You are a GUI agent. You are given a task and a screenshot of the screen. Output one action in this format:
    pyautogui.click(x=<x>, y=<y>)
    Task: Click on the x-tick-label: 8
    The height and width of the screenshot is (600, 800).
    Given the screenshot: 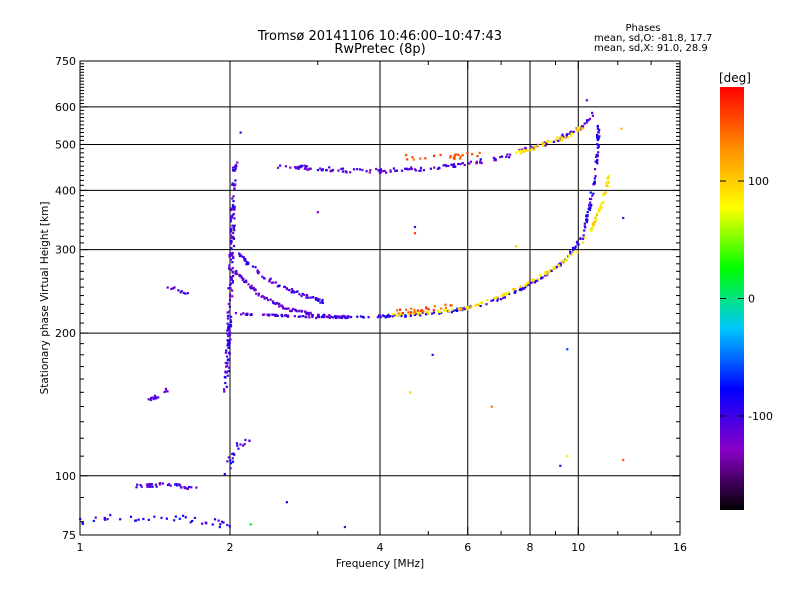 What is the action you would take?
    pyautogui.click(x=530, y=547)
    